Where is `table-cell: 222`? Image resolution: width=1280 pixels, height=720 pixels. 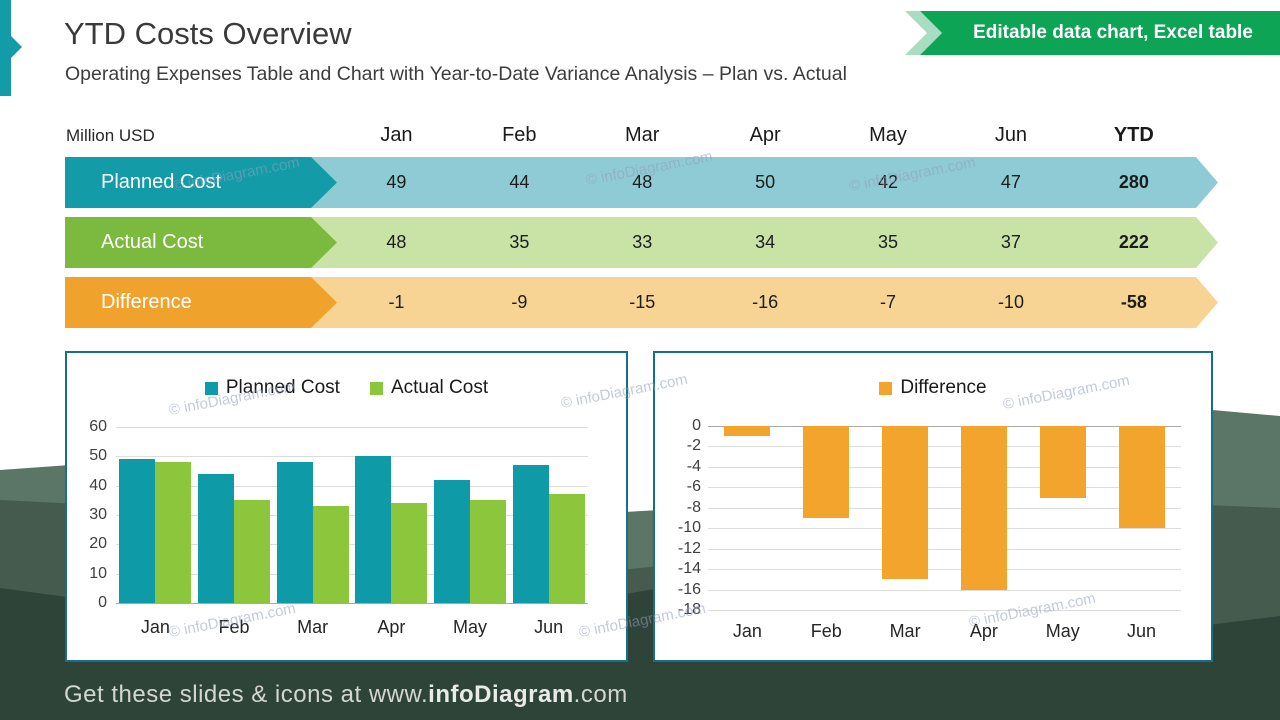 table-cell: 222 is located at coordinates (1133, 242).